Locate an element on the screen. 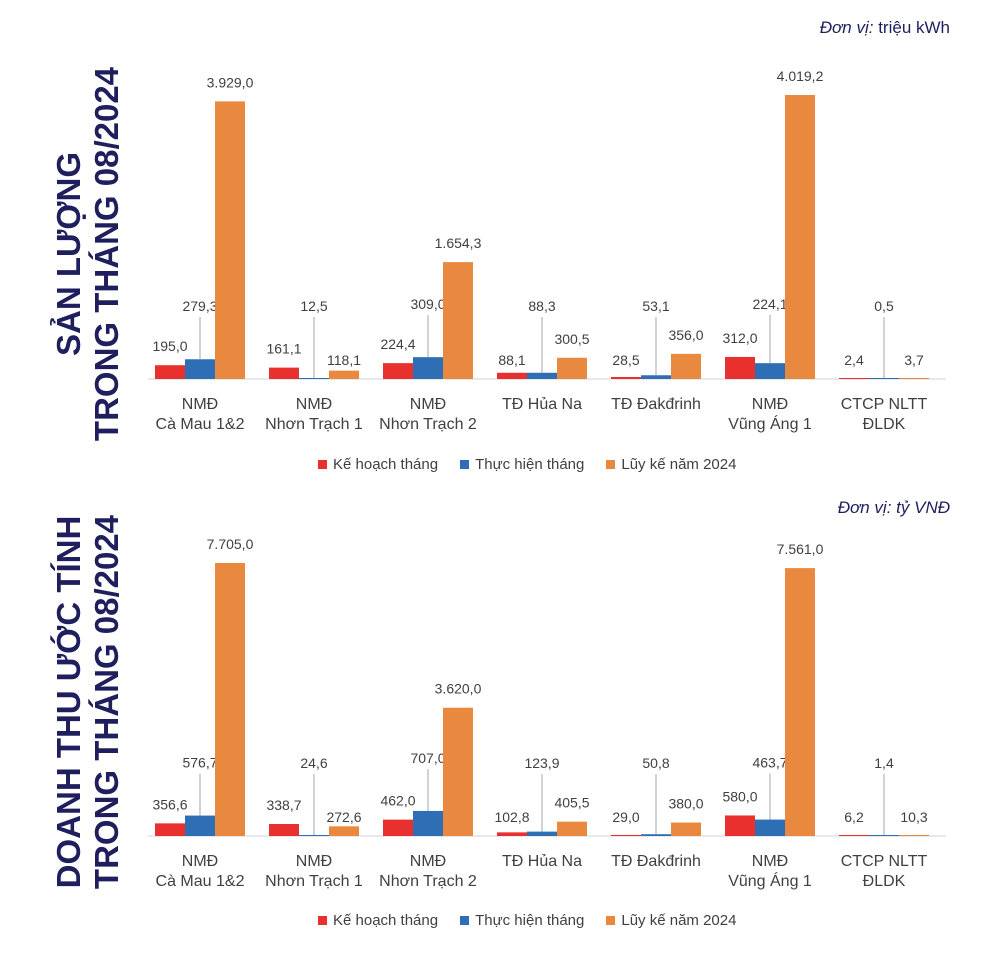 The image size is (1000, 962). data-label-actual: 50,8 is located at coordinates (655, 763).